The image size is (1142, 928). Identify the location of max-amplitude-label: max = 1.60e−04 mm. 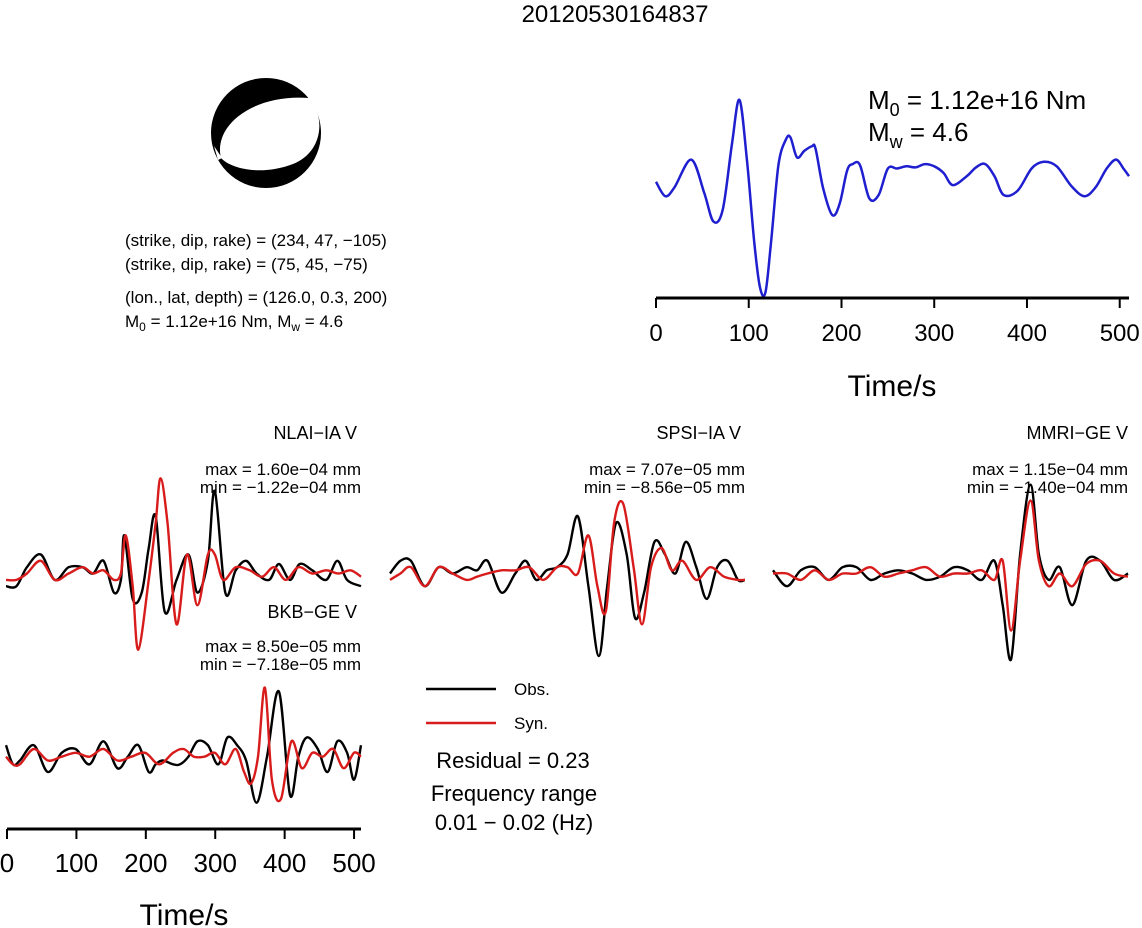
(283, 469).